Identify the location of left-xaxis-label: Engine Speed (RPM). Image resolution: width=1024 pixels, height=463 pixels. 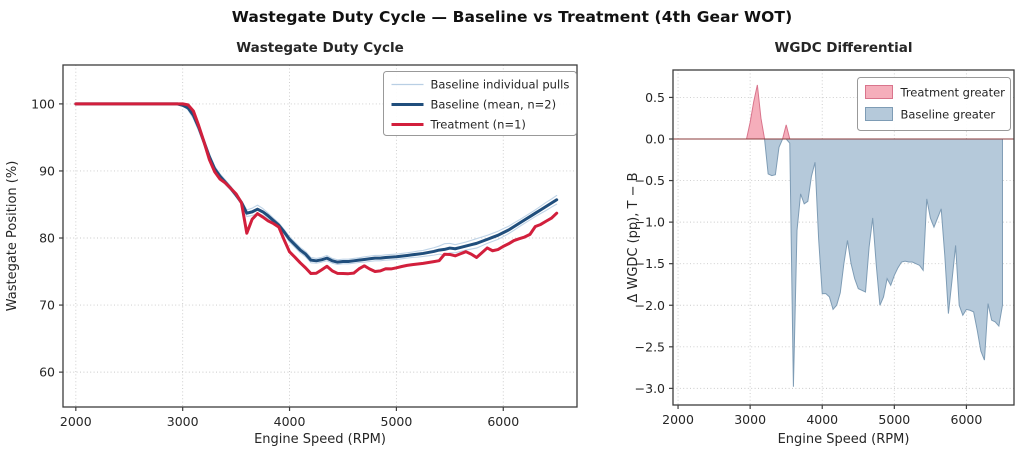
(320, 439).